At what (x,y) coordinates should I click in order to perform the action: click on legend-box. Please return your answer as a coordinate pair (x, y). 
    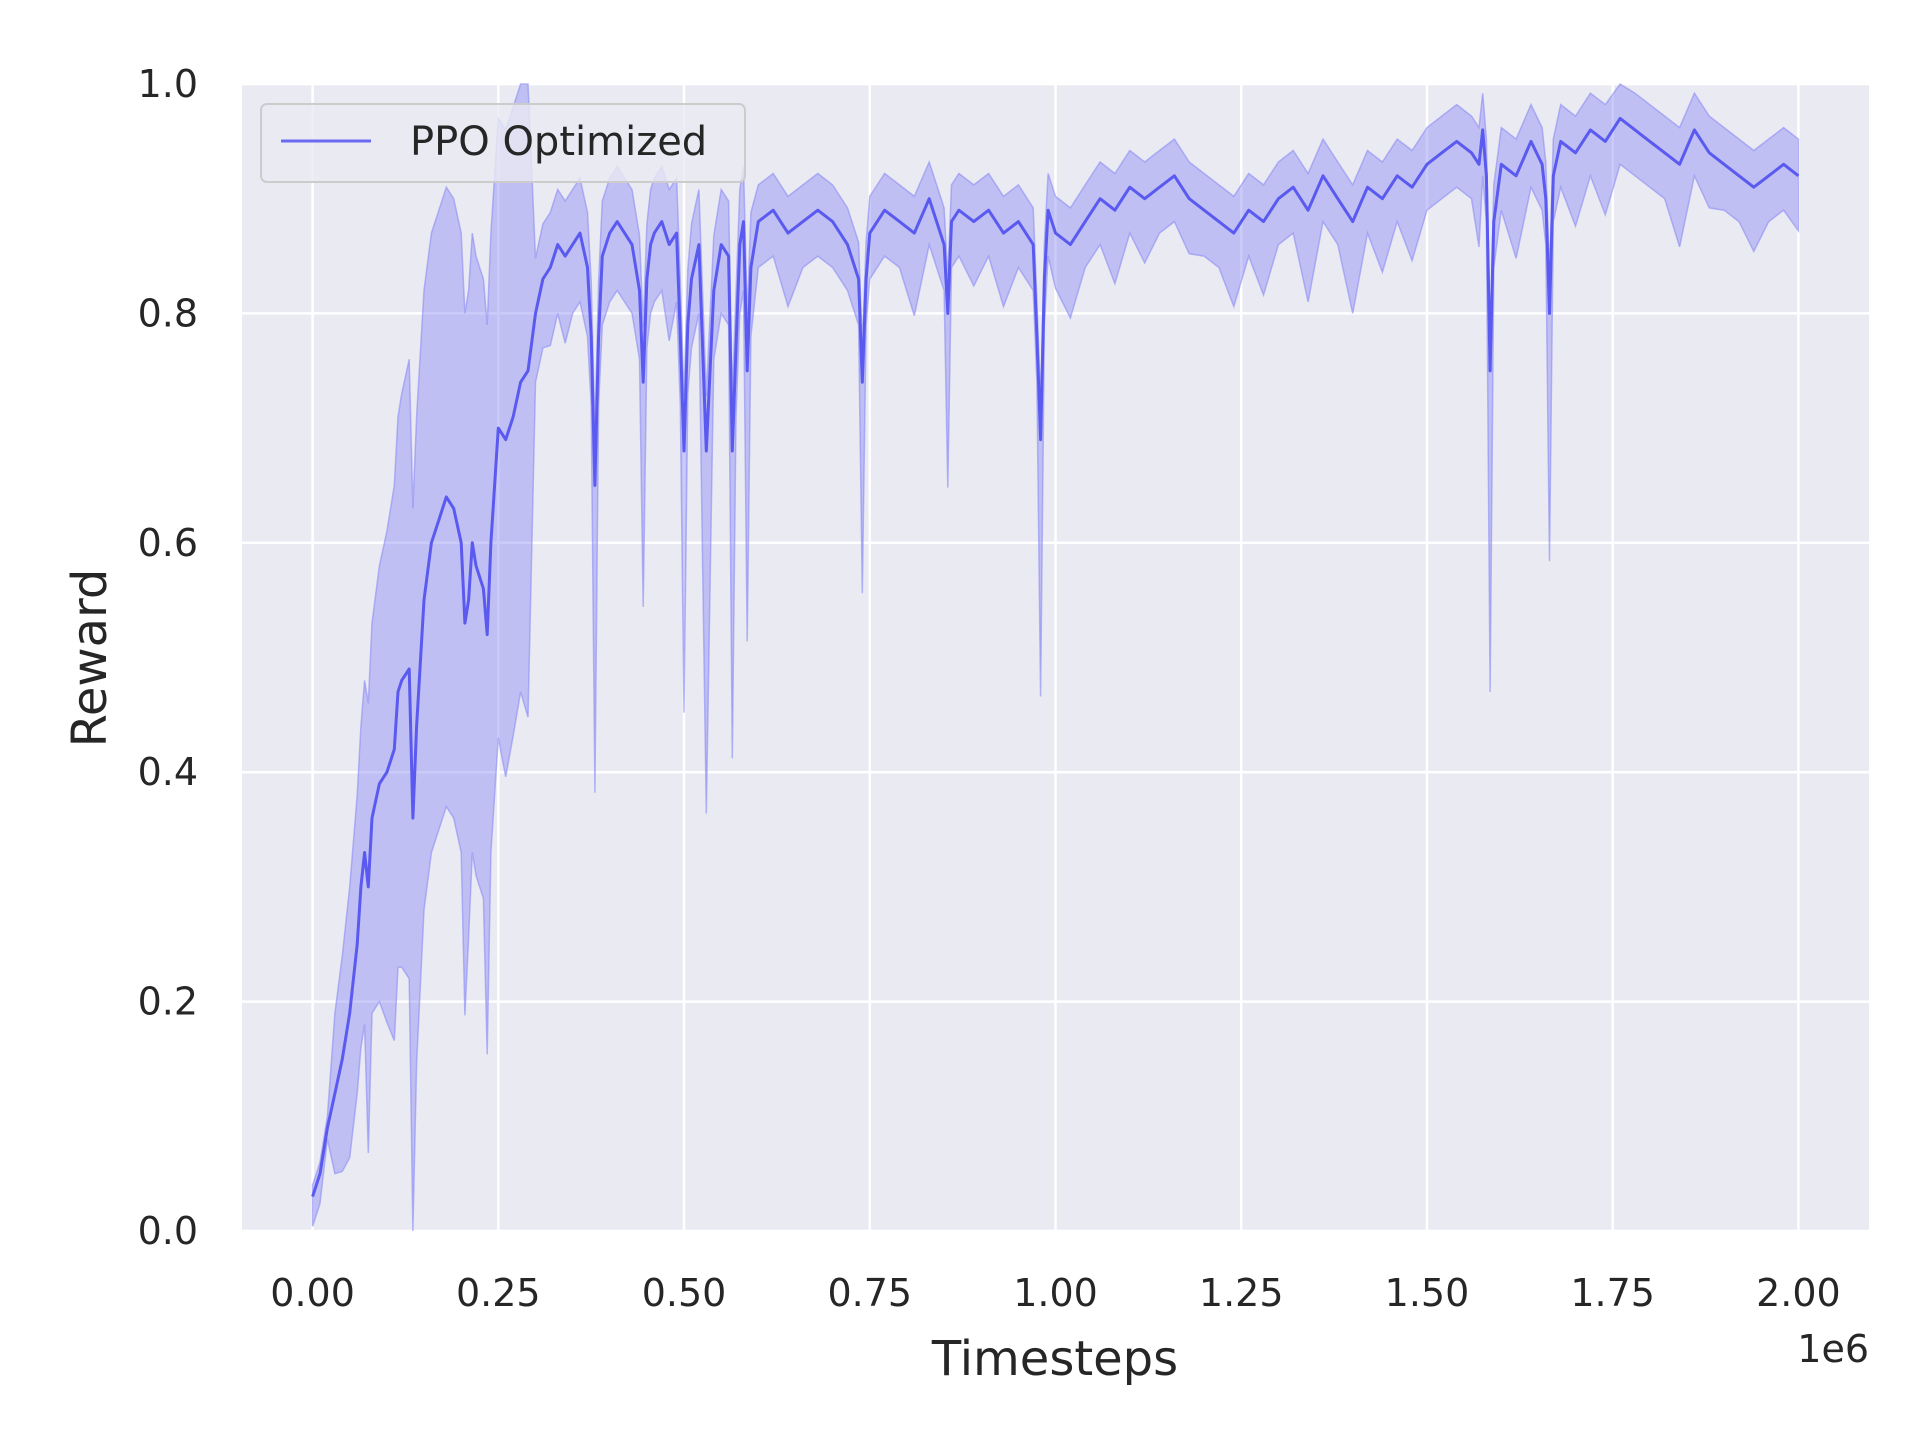
    Looking at the image, I should click on (503, 143).